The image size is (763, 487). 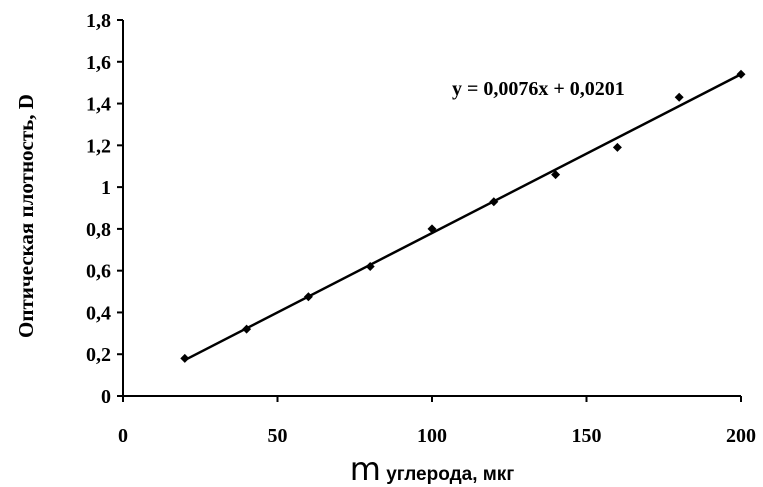 I want to click on y-tick-label: 0,2, so click(x=98, y=355).